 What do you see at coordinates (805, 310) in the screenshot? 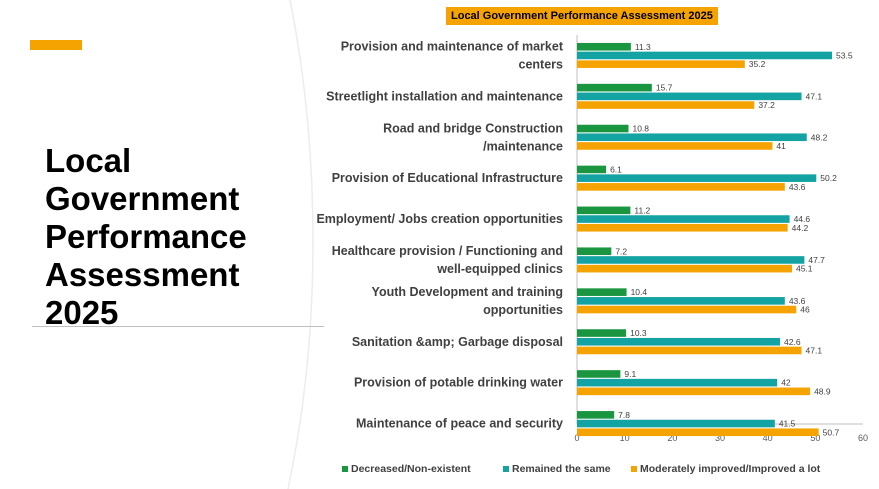
I see `data-label: 46` at bounding box center [805, 310].